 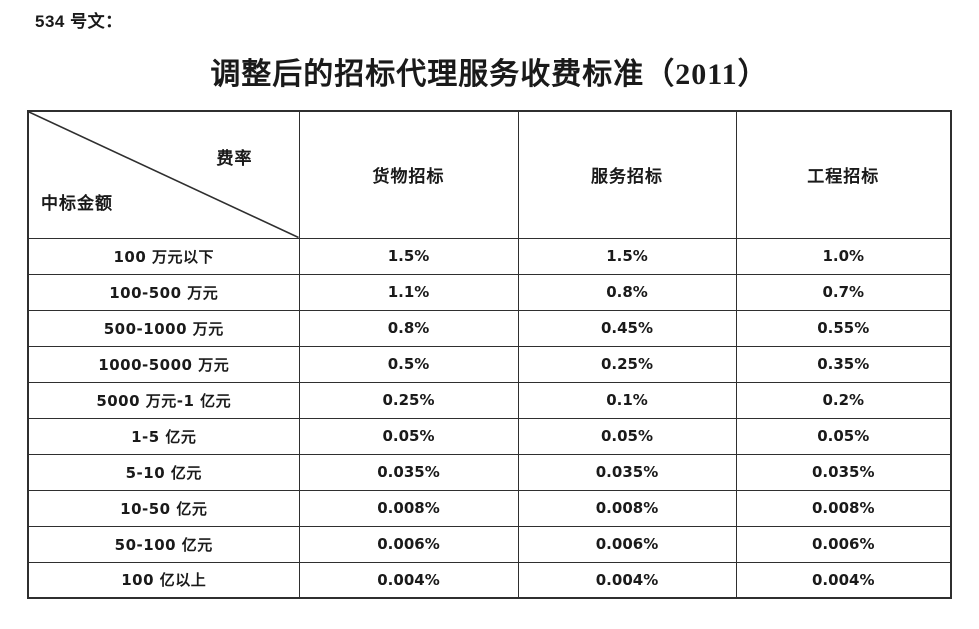 I want to click on rate-cell: 0.7%, so click(x=843, y=292).